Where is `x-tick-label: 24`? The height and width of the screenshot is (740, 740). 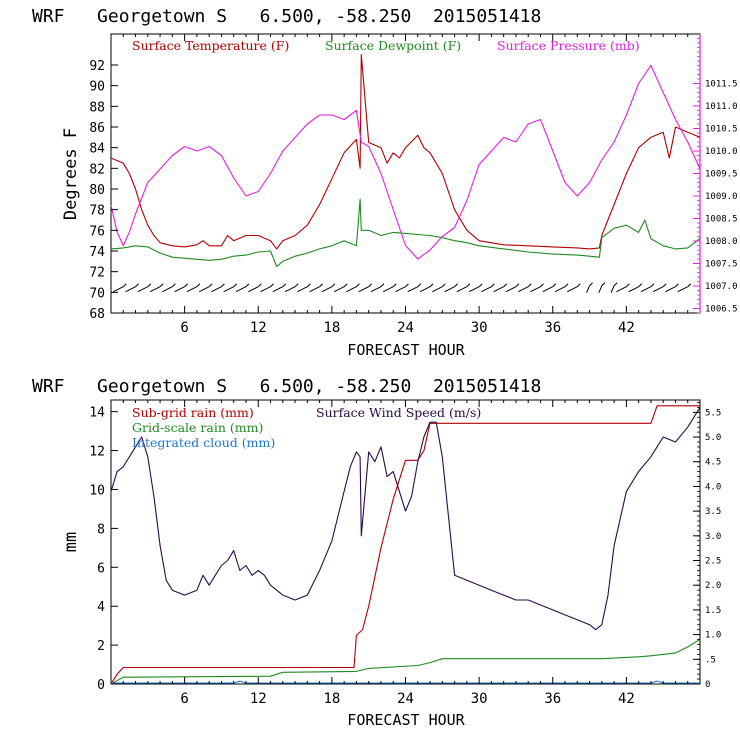 x-tick-label: 24 is located at coordinates (405, 328).